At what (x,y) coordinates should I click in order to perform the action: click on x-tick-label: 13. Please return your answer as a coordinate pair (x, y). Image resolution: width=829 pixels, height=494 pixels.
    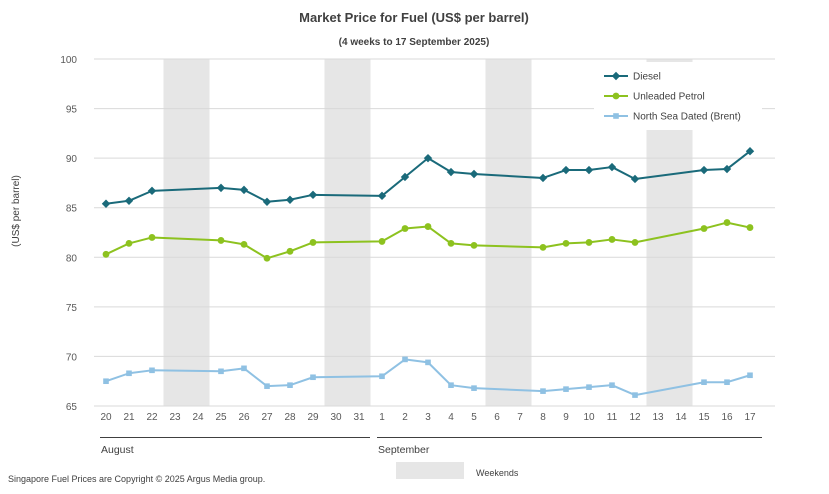
    Looking at the image, I should click on (658, 417).